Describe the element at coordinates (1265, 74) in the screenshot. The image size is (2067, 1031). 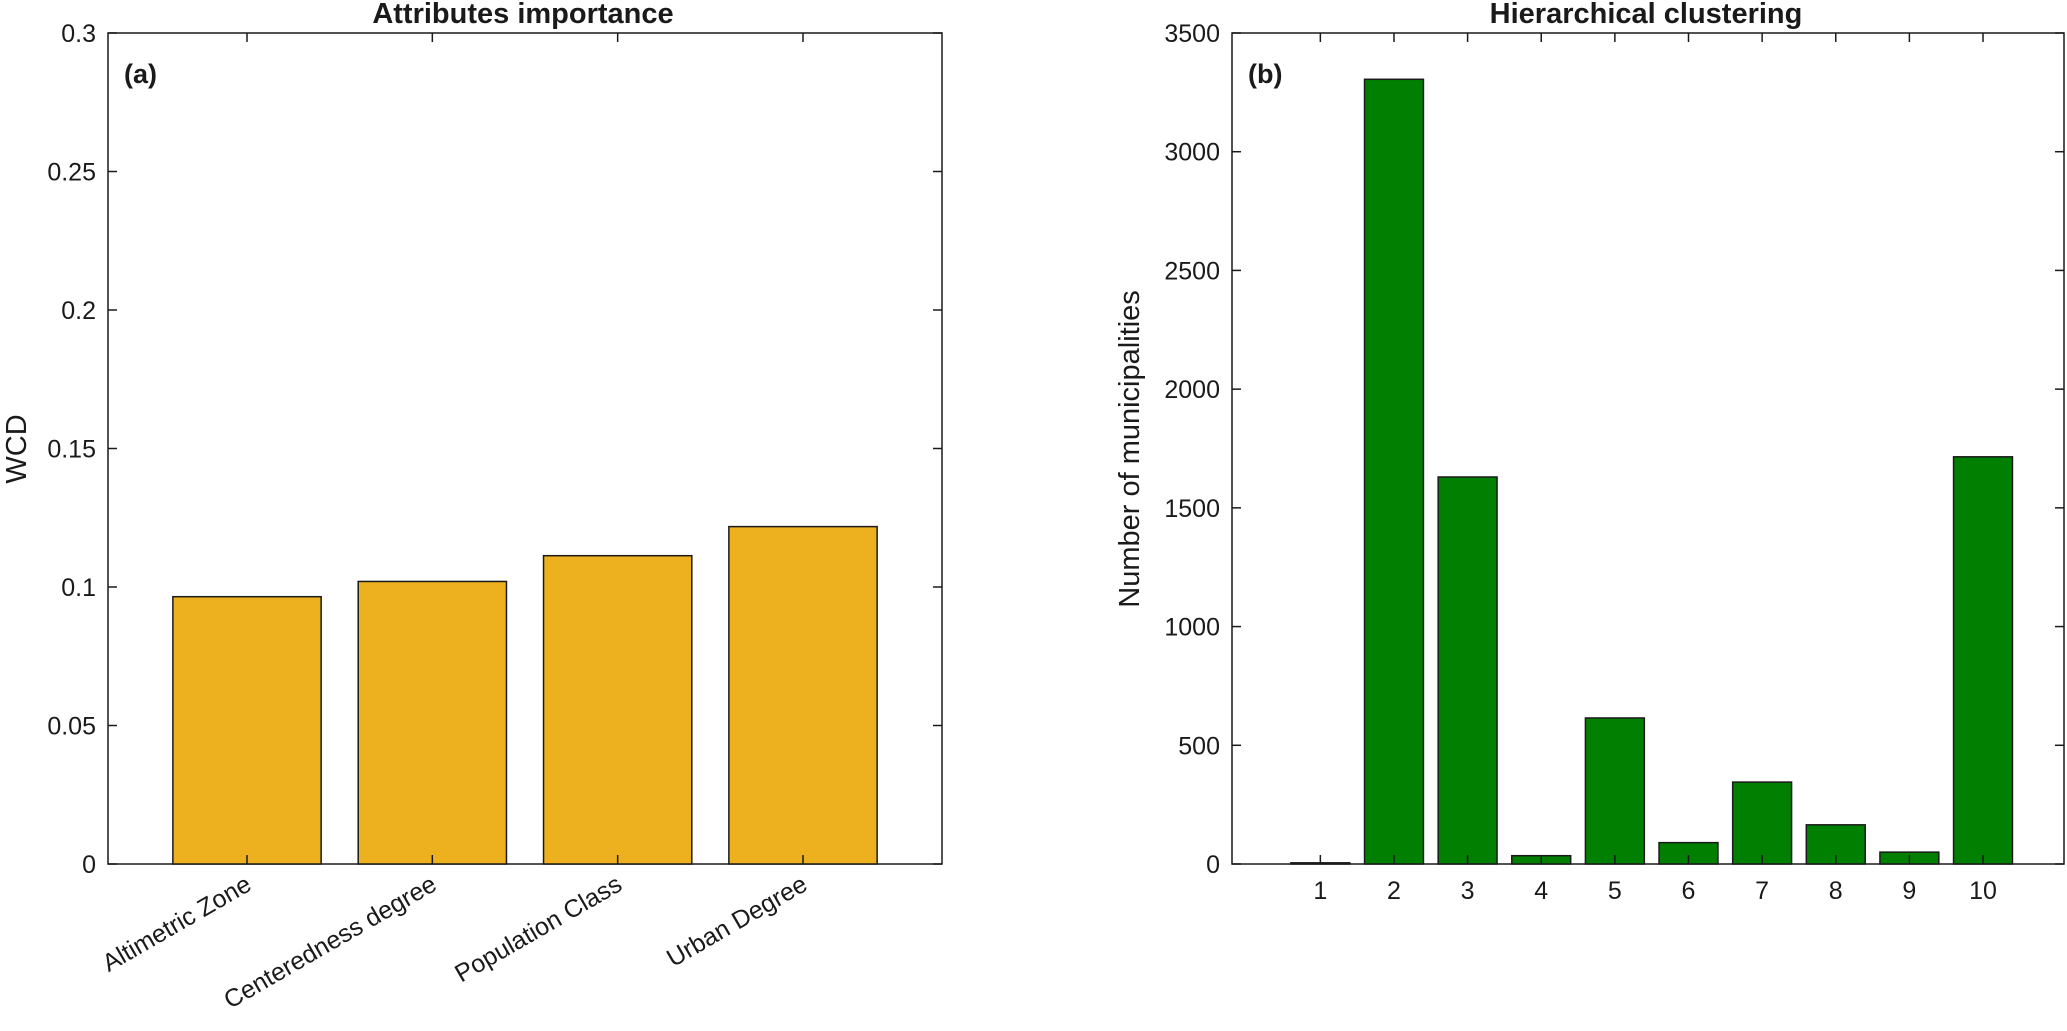
I see `panel-label: (b)` at that location.